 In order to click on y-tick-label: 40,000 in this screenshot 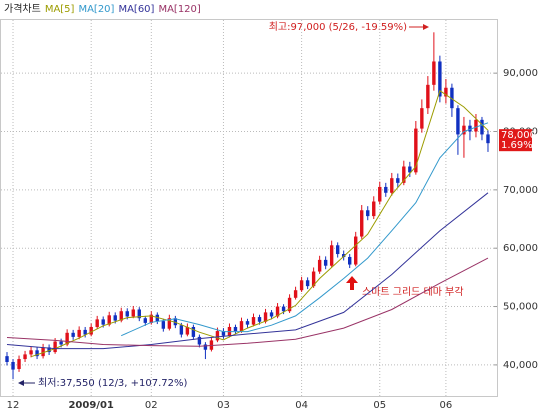, I will do `click(520, 365)`.